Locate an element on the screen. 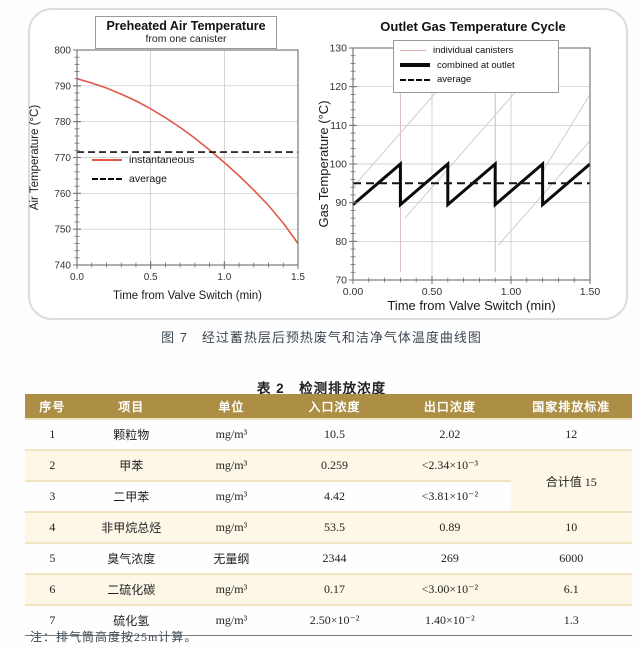 The height and width of the screenshot is (650, 643). table-cell: 2 is located at coordinates (52, 465).